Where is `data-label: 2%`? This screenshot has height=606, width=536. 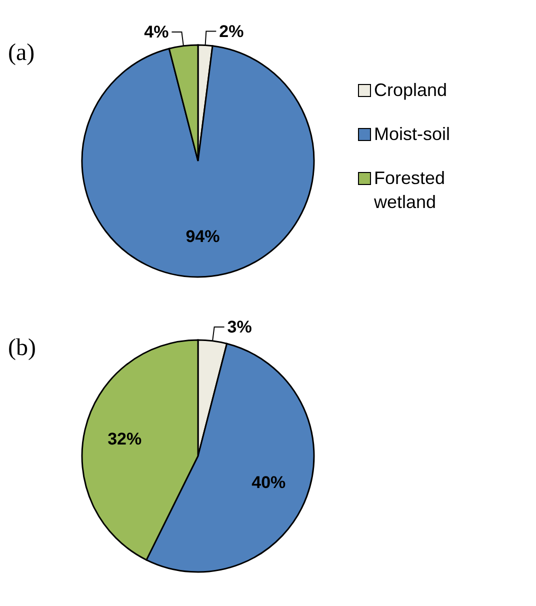 data-label: 2% is located at coordinates (231, 31).